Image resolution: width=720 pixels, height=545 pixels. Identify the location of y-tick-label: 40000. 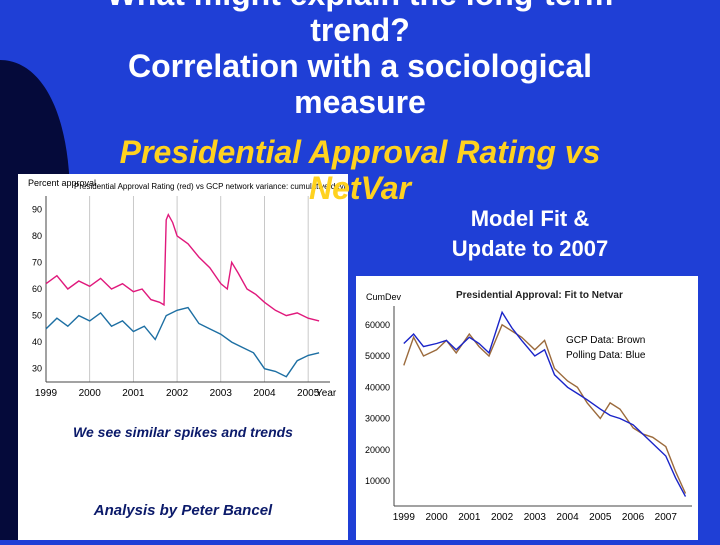
(377, 387).